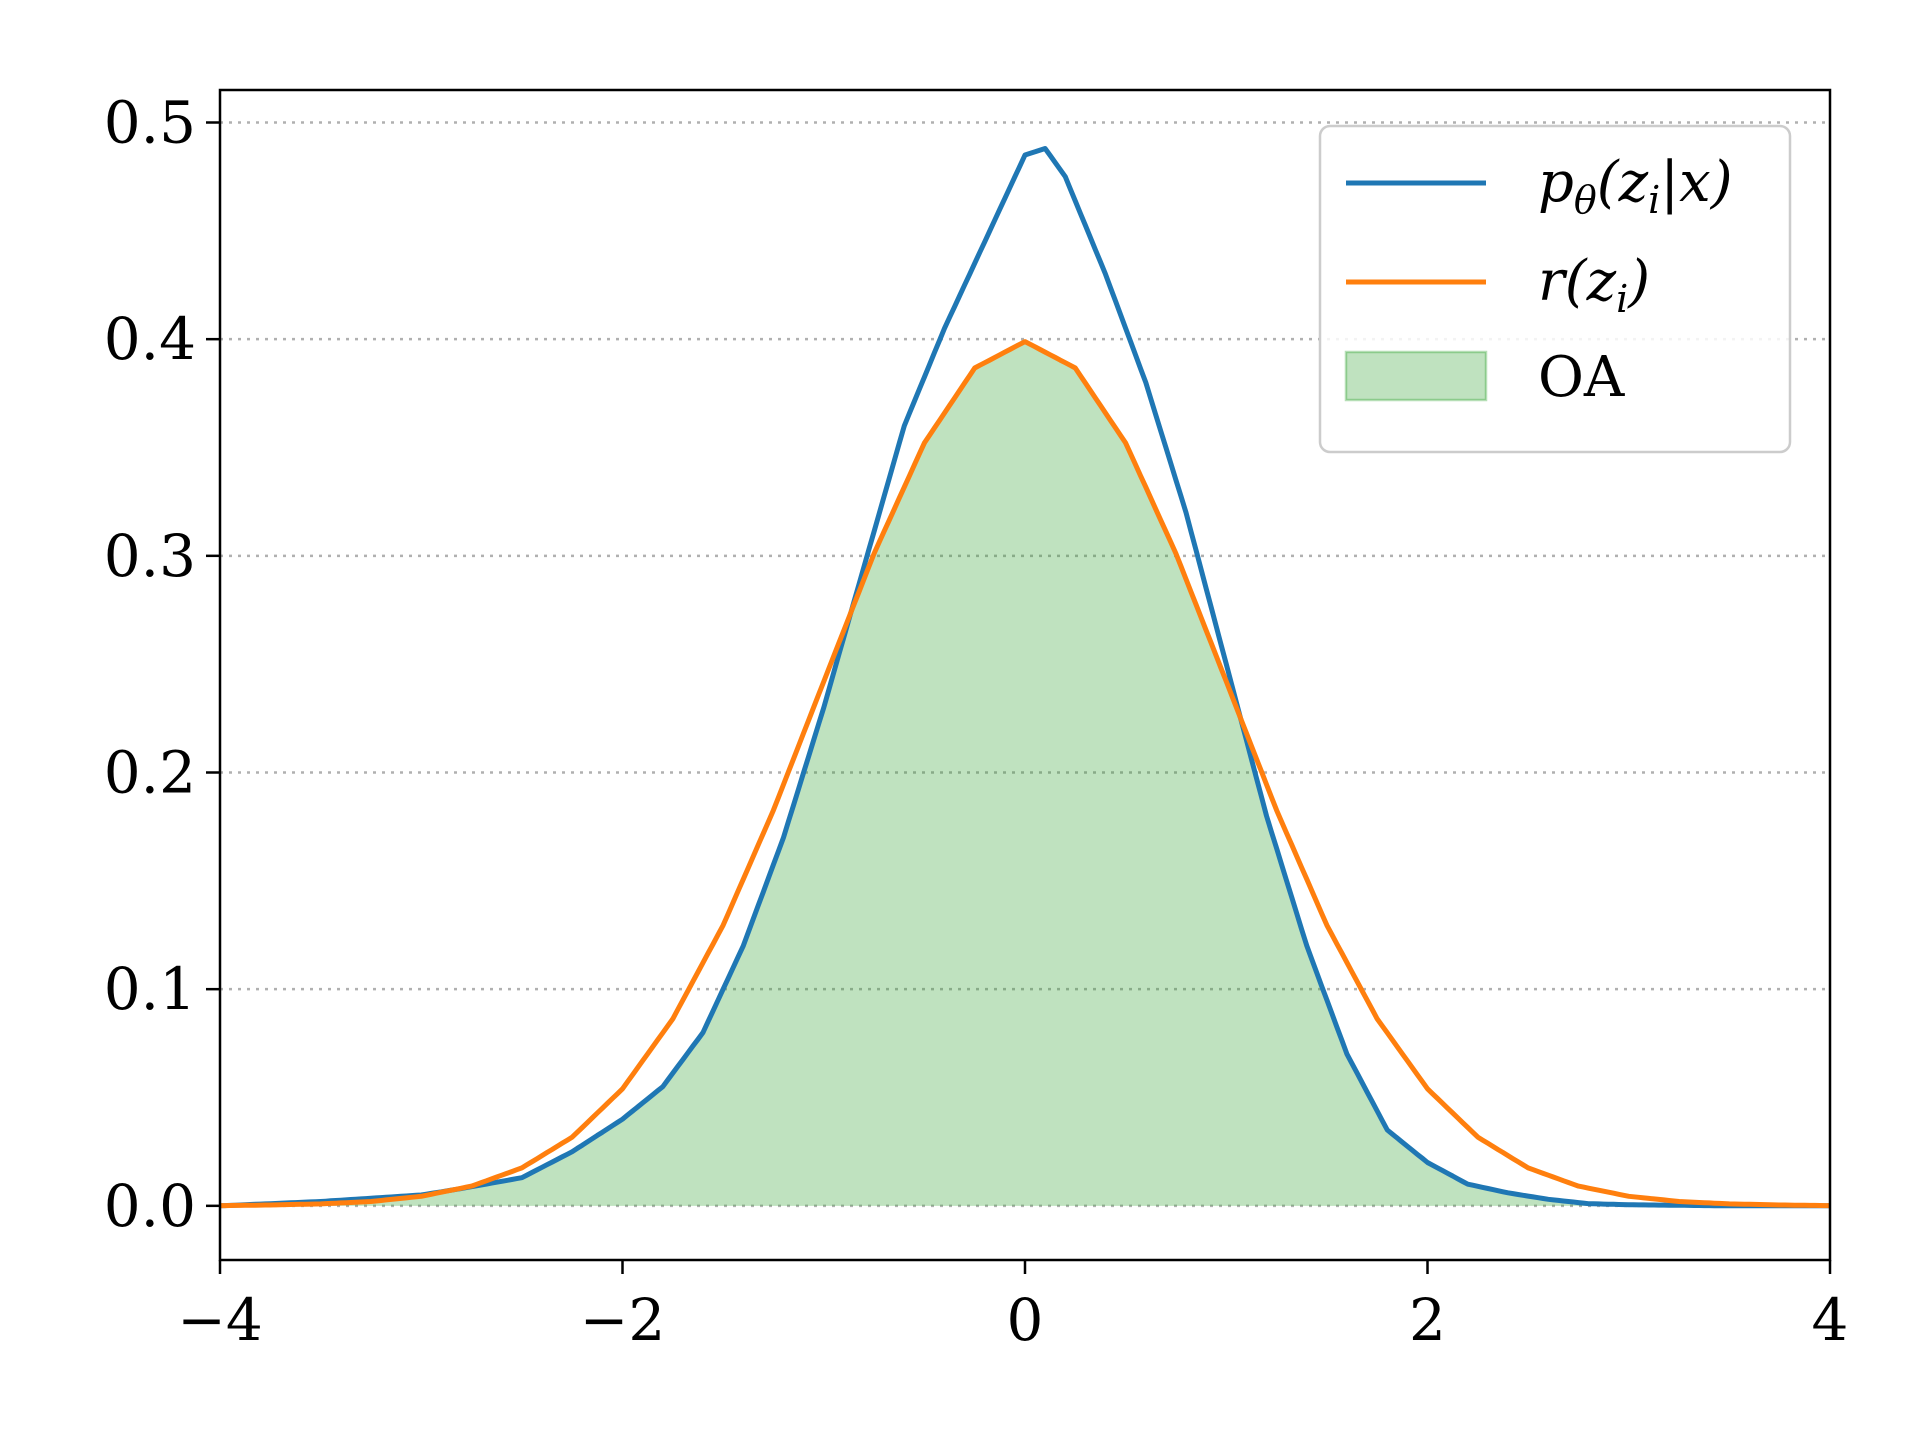 The image size is (1920, 1440). Describe the element at coordinates (1427, 1320) in the screenshot. I see `x-tick-label-3: 2` at that location.